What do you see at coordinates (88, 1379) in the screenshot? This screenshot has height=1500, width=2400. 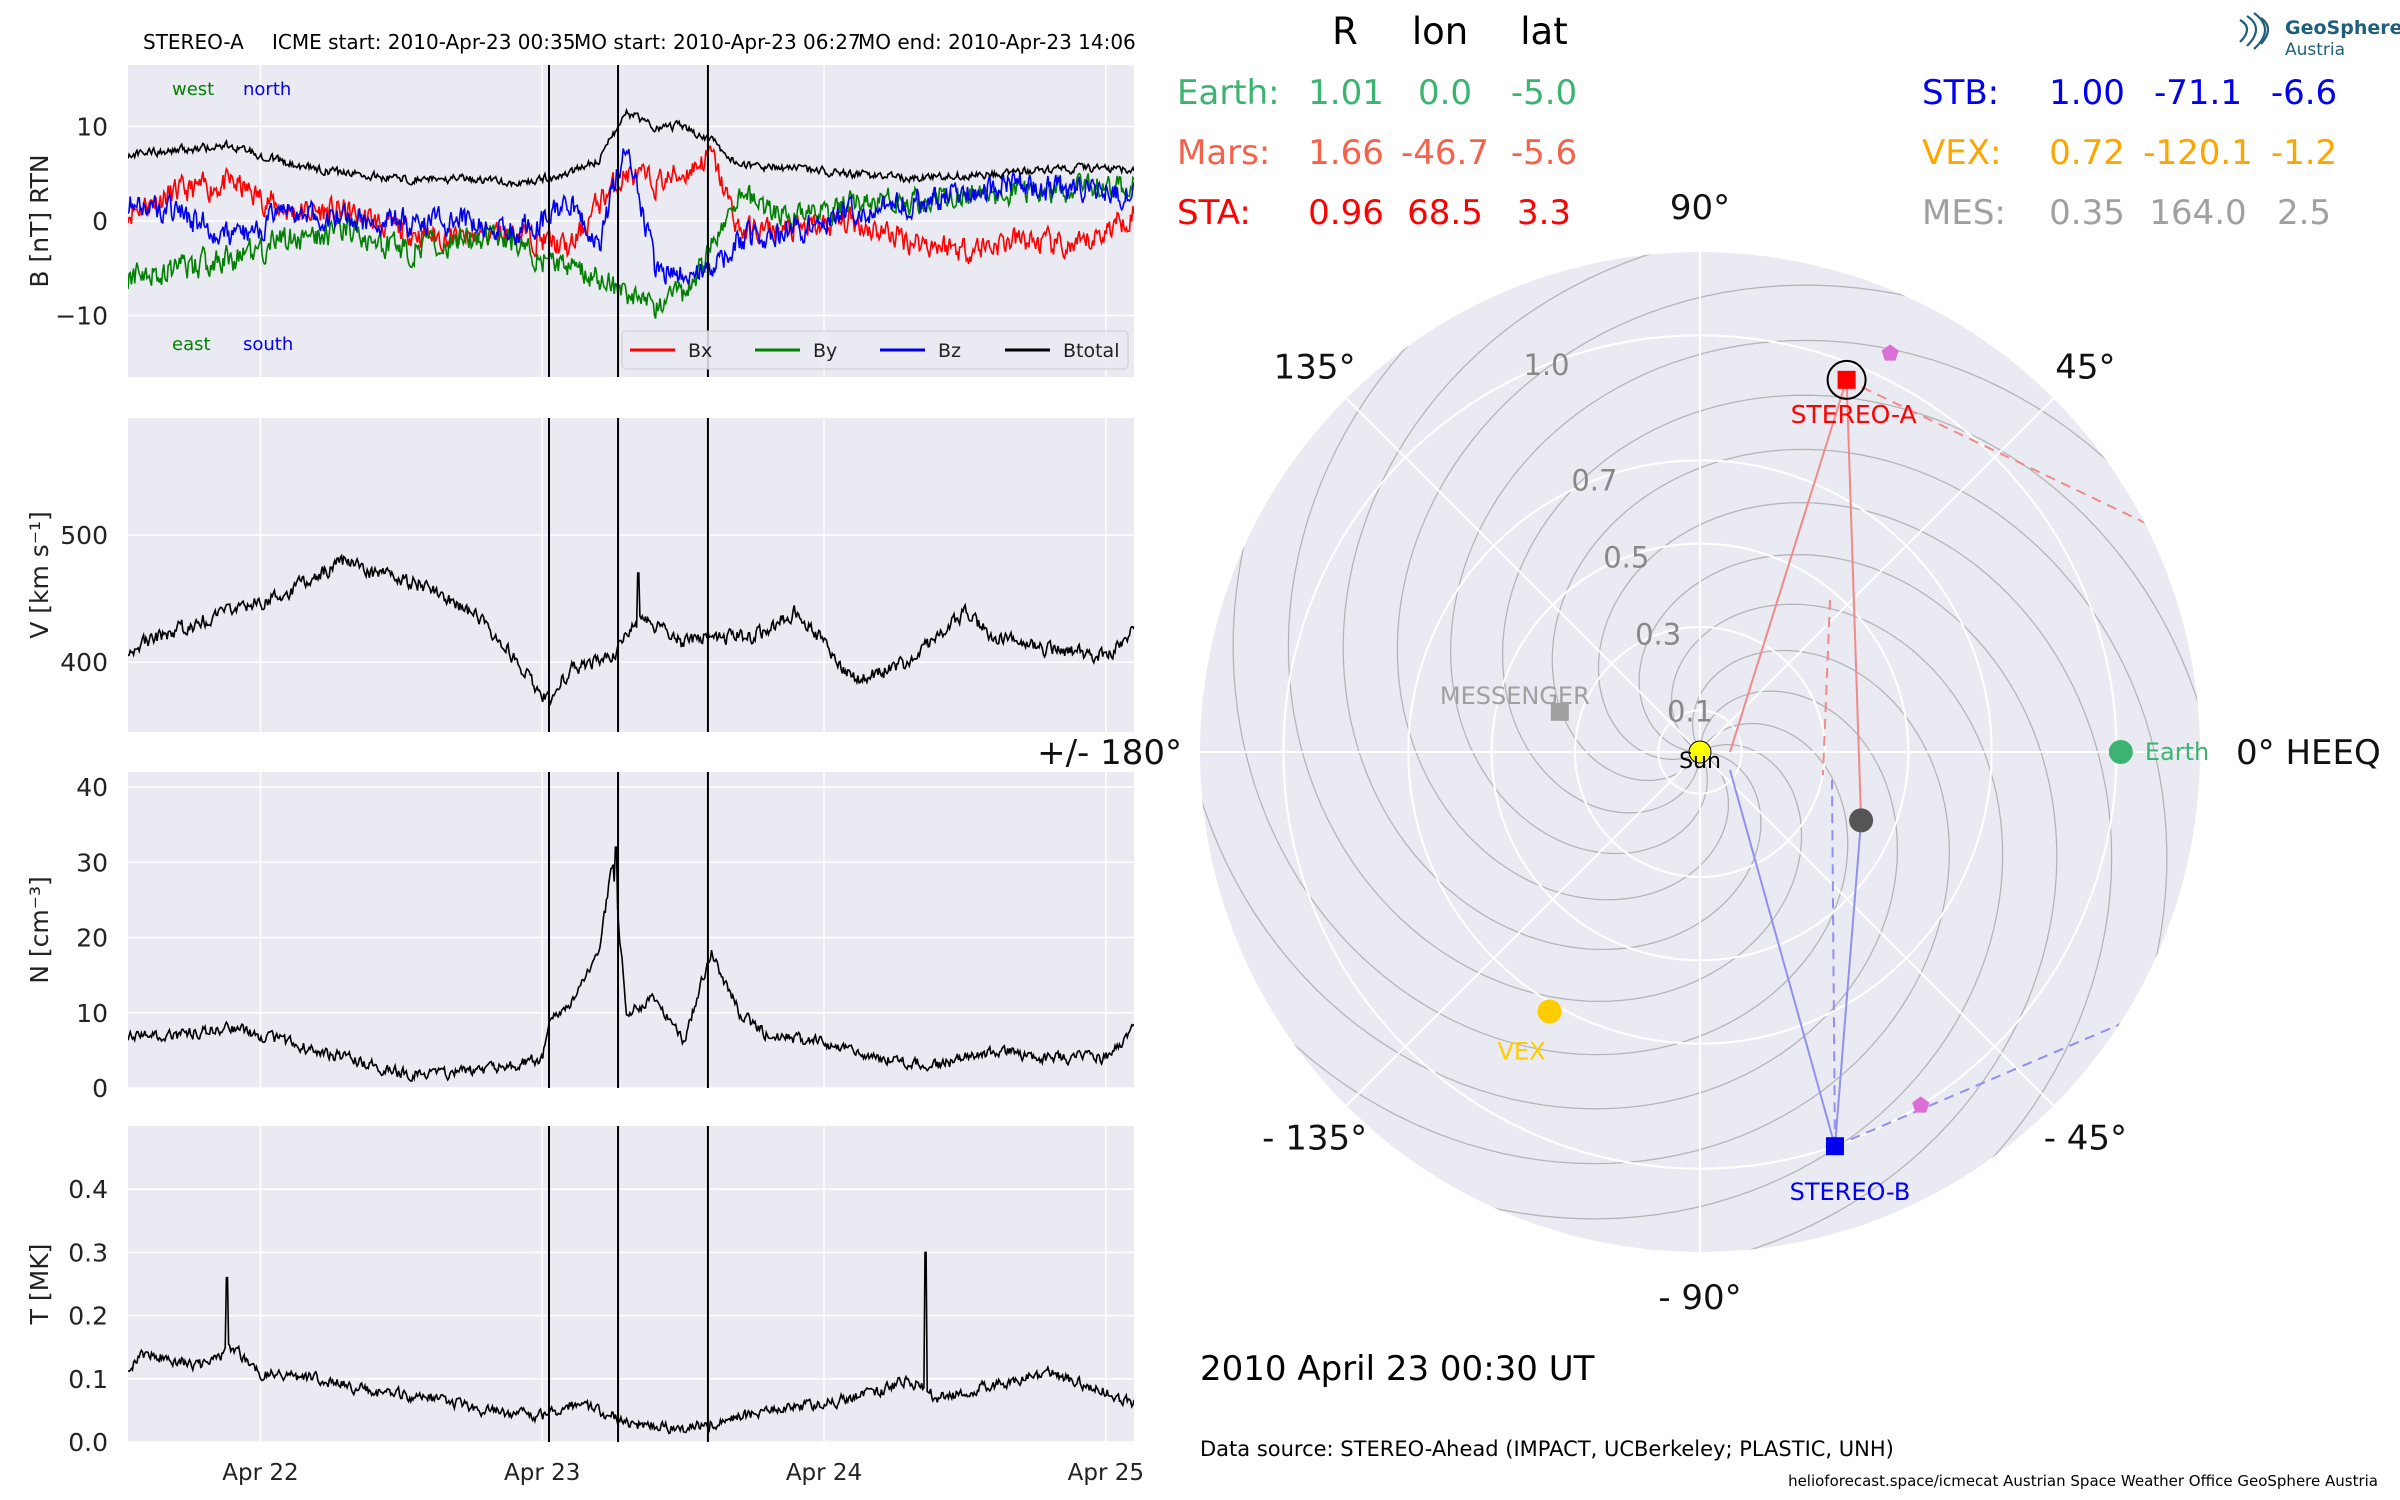 I see `y-tick-label: 0.1` at bounding box center [88, 1379].